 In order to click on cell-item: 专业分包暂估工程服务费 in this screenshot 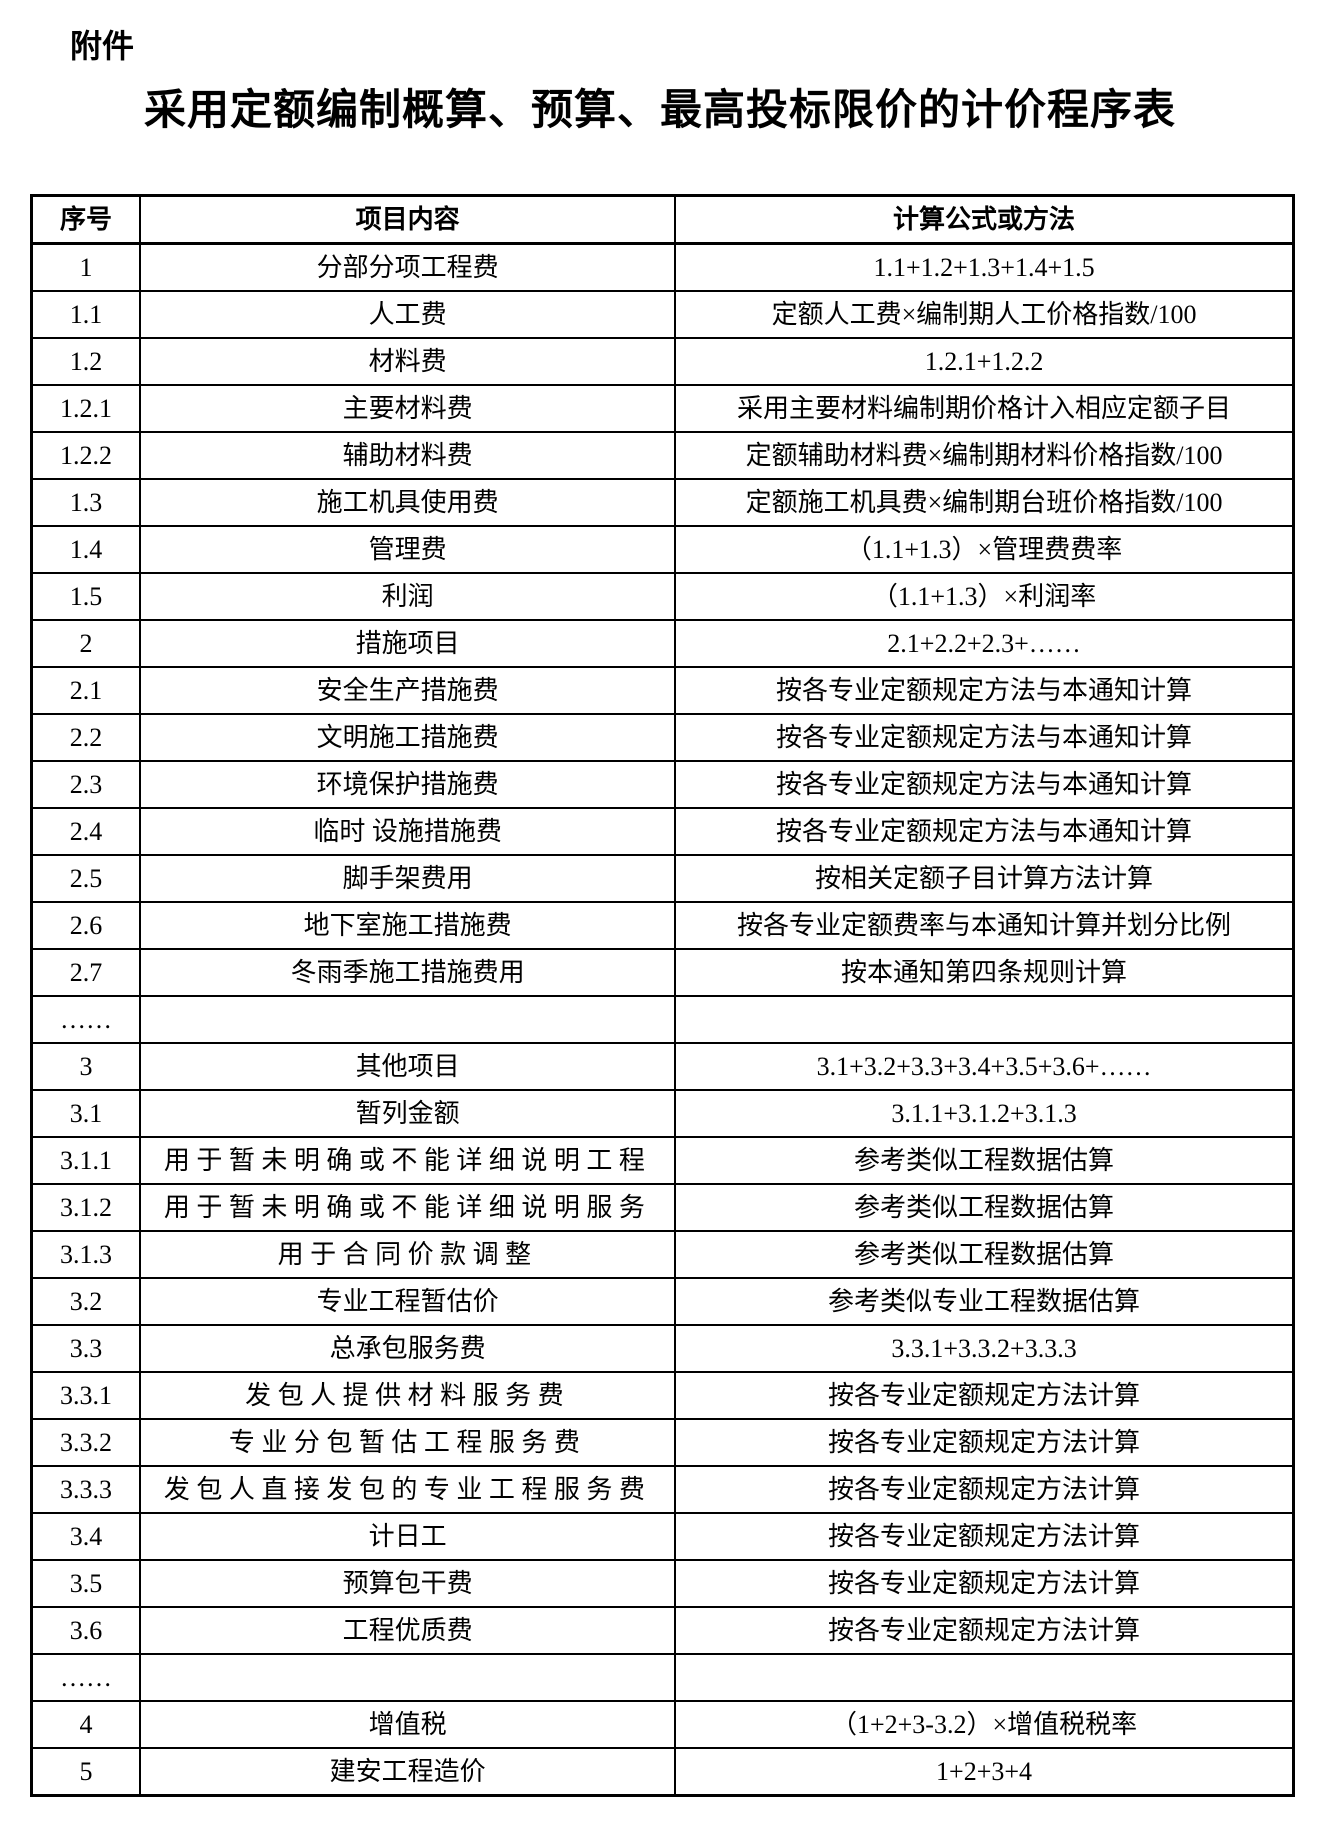, I will do `click(408, 1443)`.